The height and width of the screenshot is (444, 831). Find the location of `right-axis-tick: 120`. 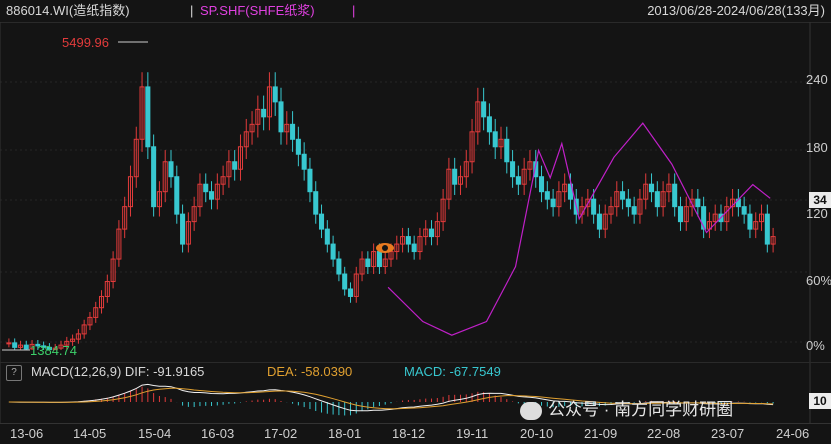

right-axis-tick: 120 is located at coordinates (817, 213).